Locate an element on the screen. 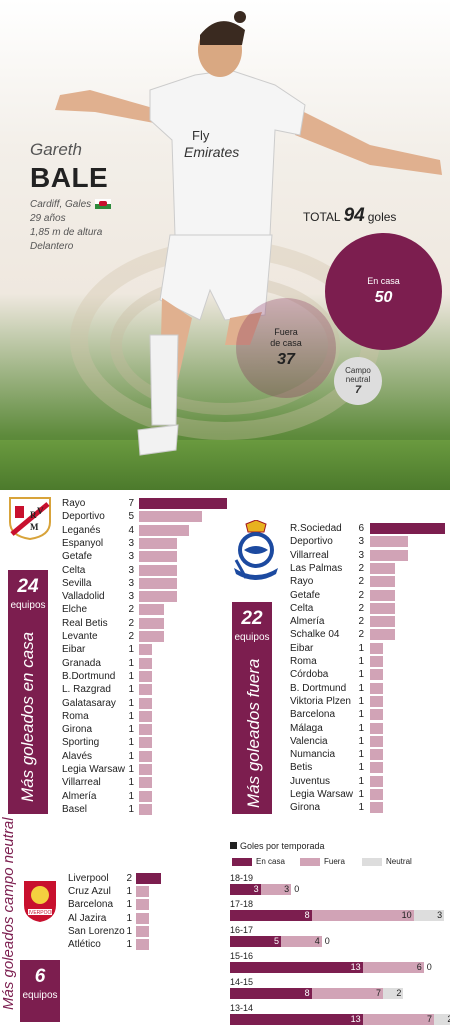 The image size is (450, 1028). home-goal-count: 2 is located at coordinates (131, 623).